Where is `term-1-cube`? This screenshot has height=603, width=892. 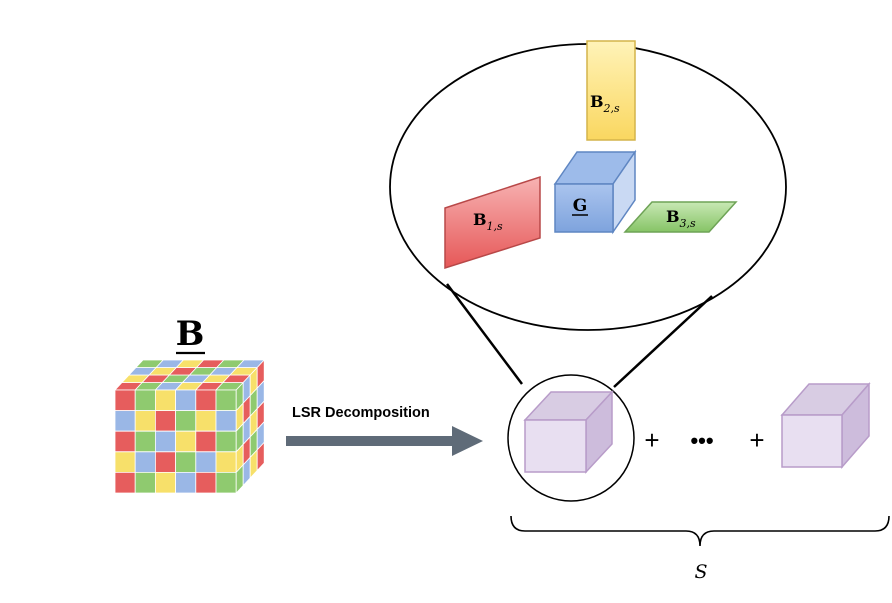
term-1-cube is located at coordinates (568, 432).